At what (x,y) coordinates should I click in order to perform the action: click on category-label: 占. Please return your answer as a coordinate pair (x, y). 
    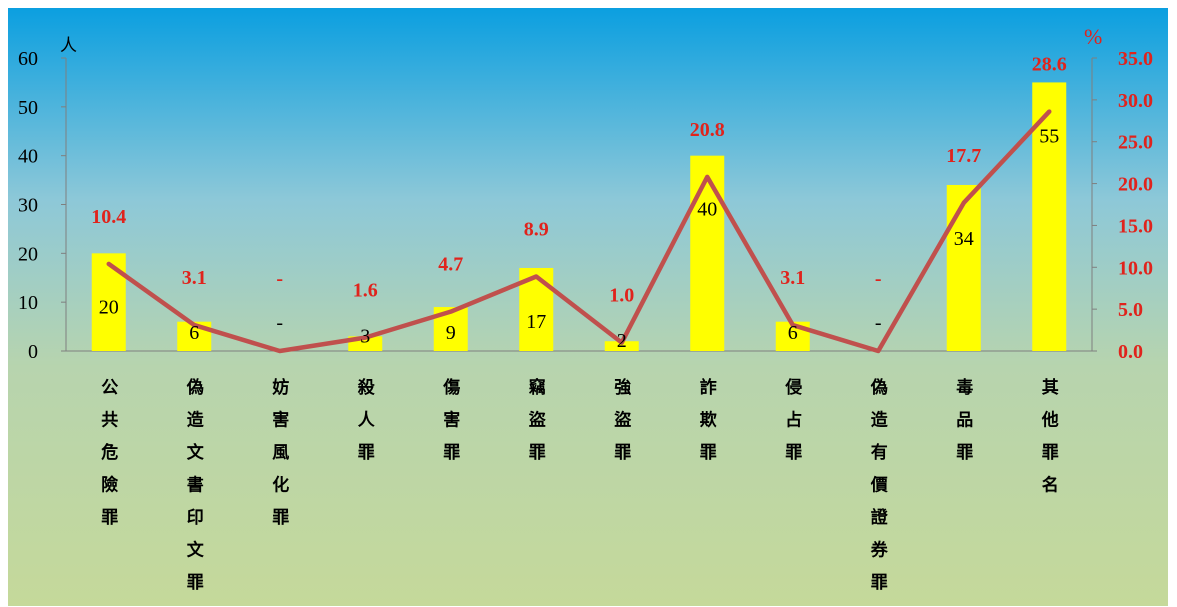
    Looking at the image, I should click on (793, 420).